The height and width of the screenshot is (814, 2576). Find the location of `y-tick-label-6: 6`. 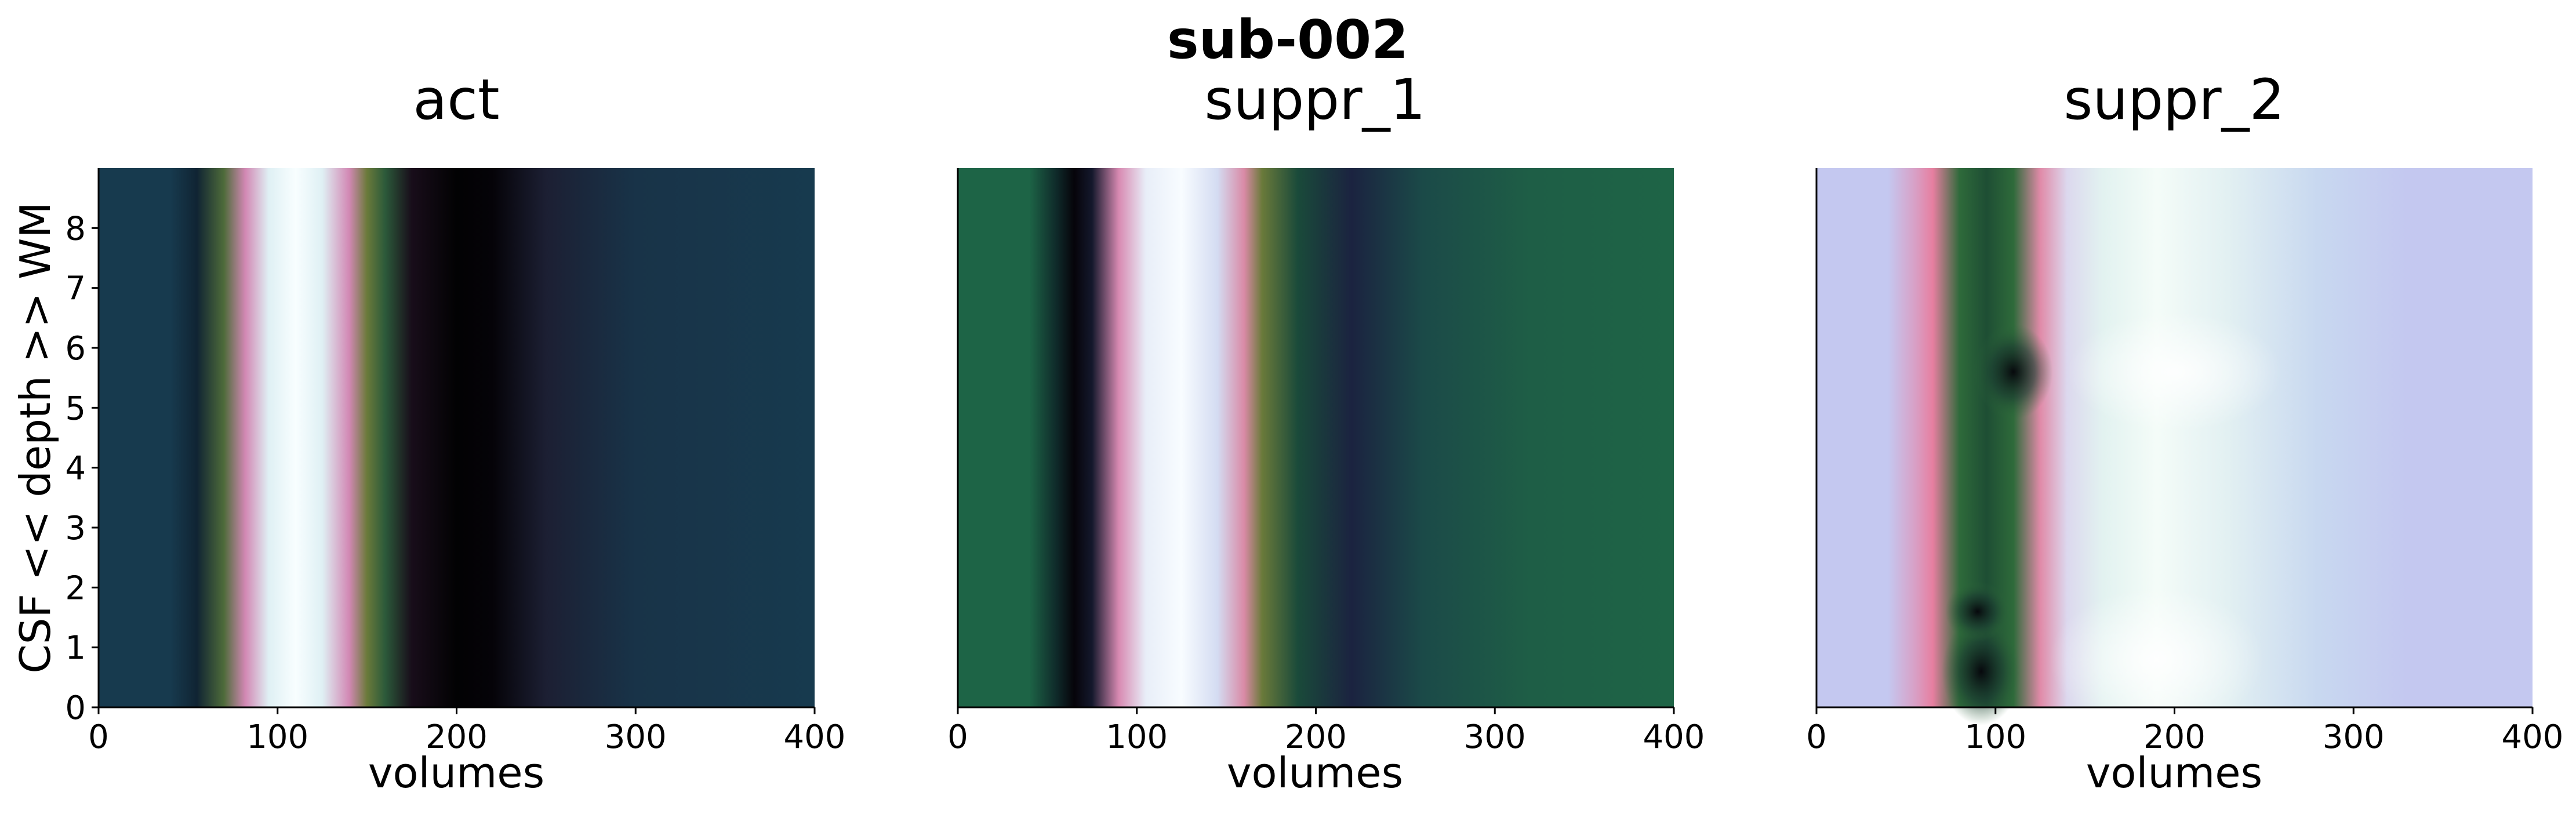

y-tick-label-6: 6 is located at coordinates (75, 349).